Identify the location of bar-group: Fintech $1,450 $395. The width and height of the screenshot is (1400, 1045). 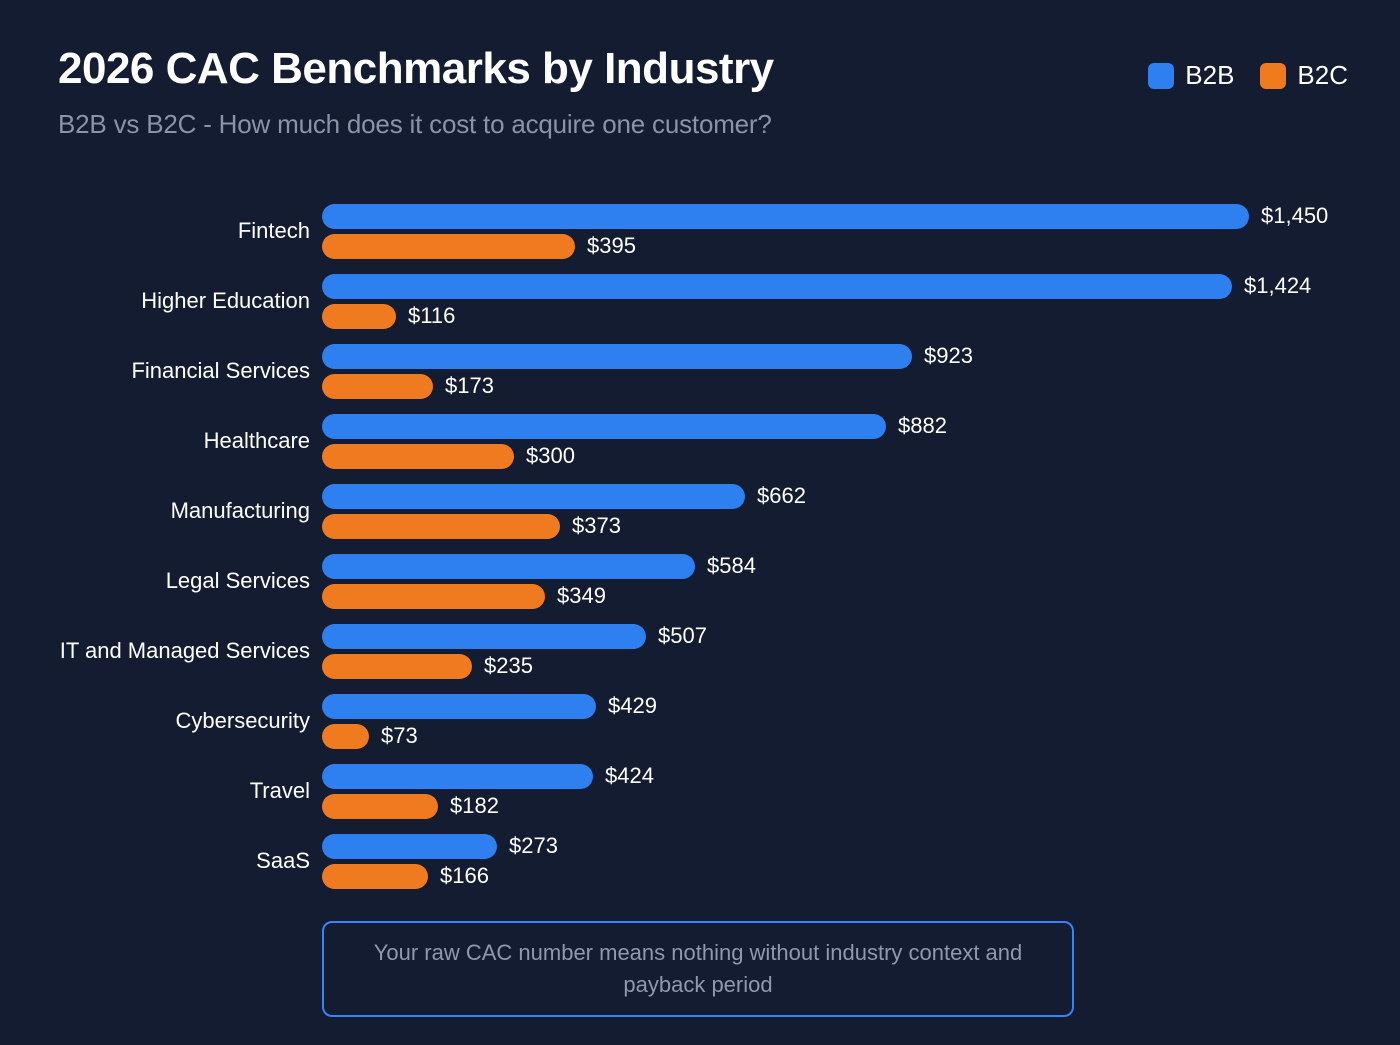
(700, 231).